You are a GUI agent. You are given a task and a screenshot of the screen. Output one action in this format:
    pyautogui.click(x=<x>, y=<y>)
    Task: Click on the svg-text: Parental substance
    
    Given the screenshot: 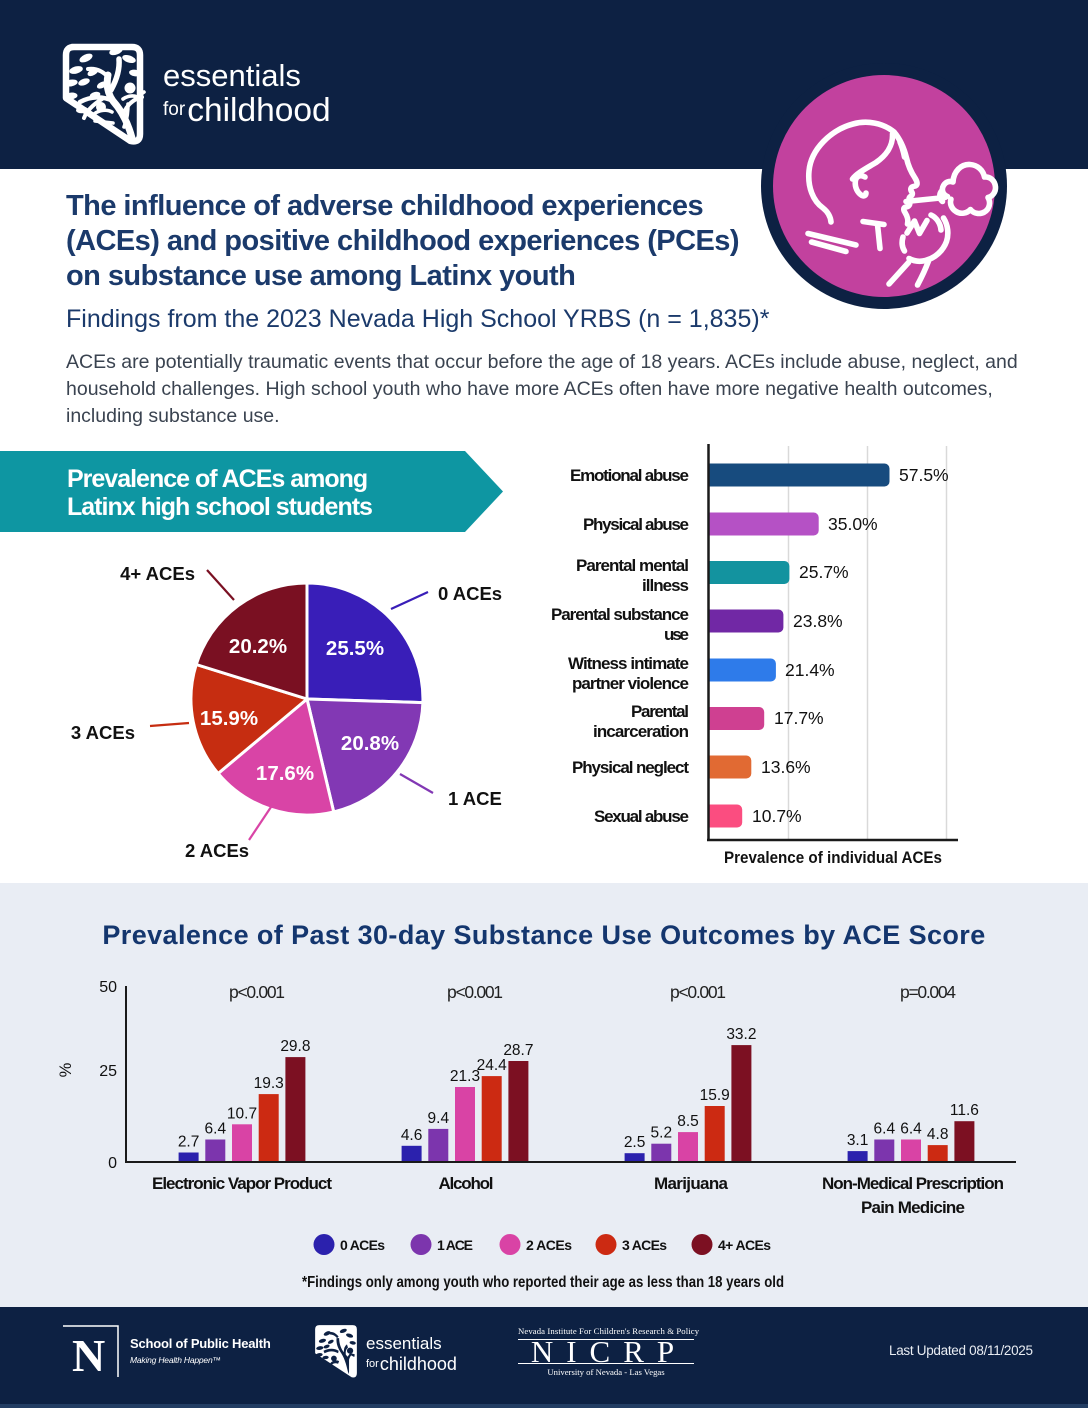 What is the action you would take?
    pyautogui.click(x=620, y=614)
    